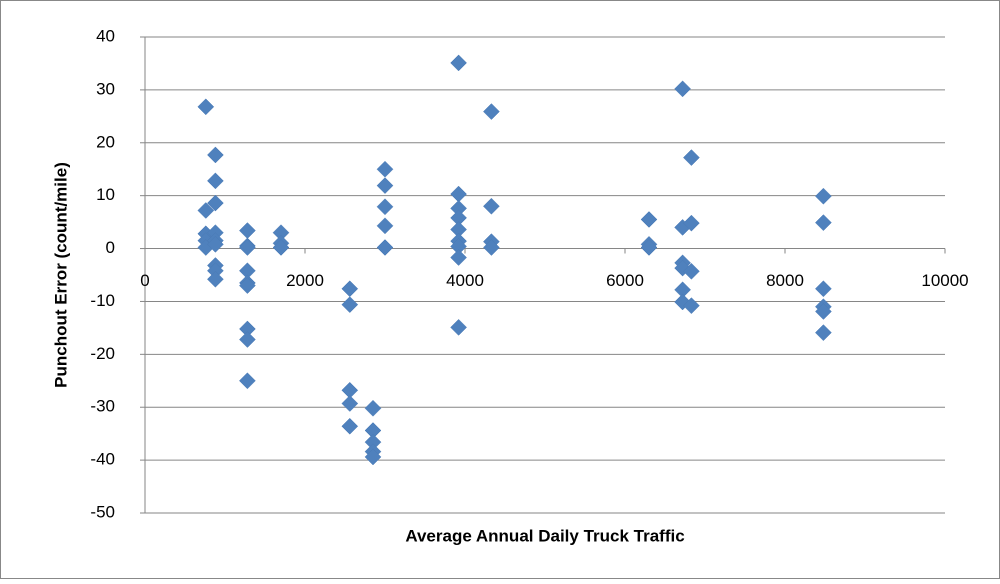  Describe the element at coordinates (102, 511) in the screenshot. I see `y-tick-label: -50` at that location.